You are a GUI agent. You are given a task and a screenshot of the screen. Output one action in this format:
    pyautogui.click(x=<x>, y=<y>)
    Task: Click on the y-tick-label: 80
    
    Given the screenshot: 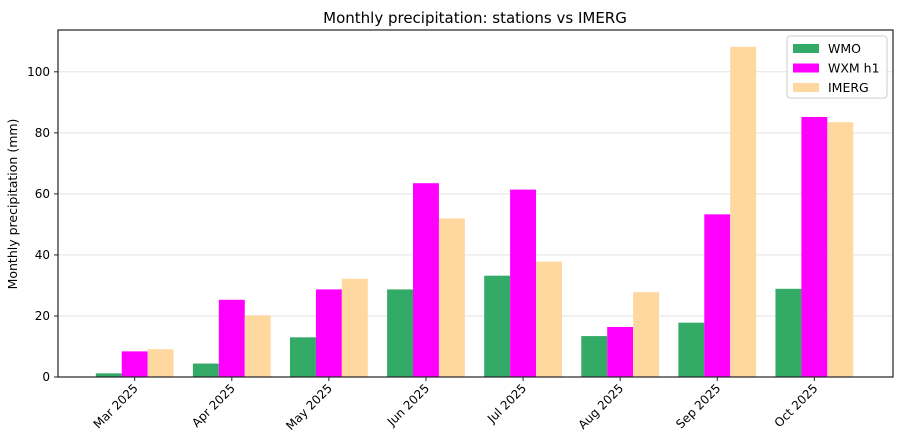 What is the action you would take?
    pyautogui.click(x=42, y=133)
    